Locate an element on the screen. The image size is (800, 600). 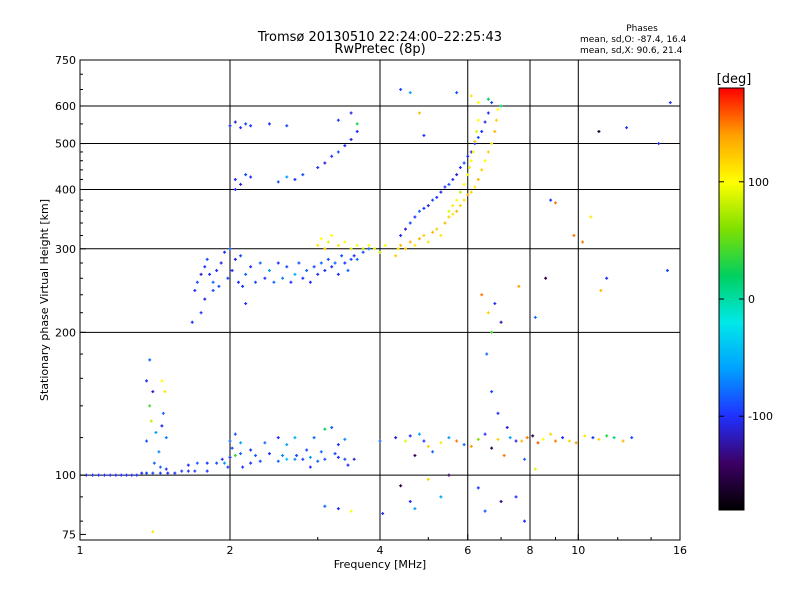
x-tick-label: 8 is located at coordinates (530, 550).